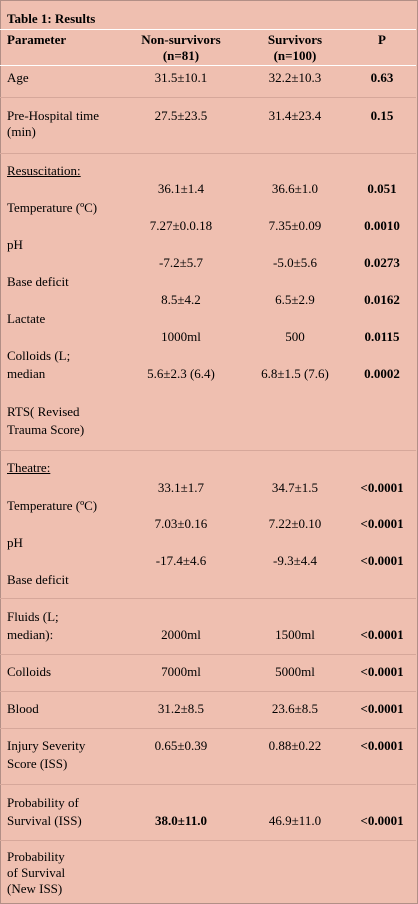 This screenshot has height=904, width=418. What do you see at coordinates (382, 560) in the screenshot?
I see `row-p-th-base: <0.0001` at bounding box center [382, 560].